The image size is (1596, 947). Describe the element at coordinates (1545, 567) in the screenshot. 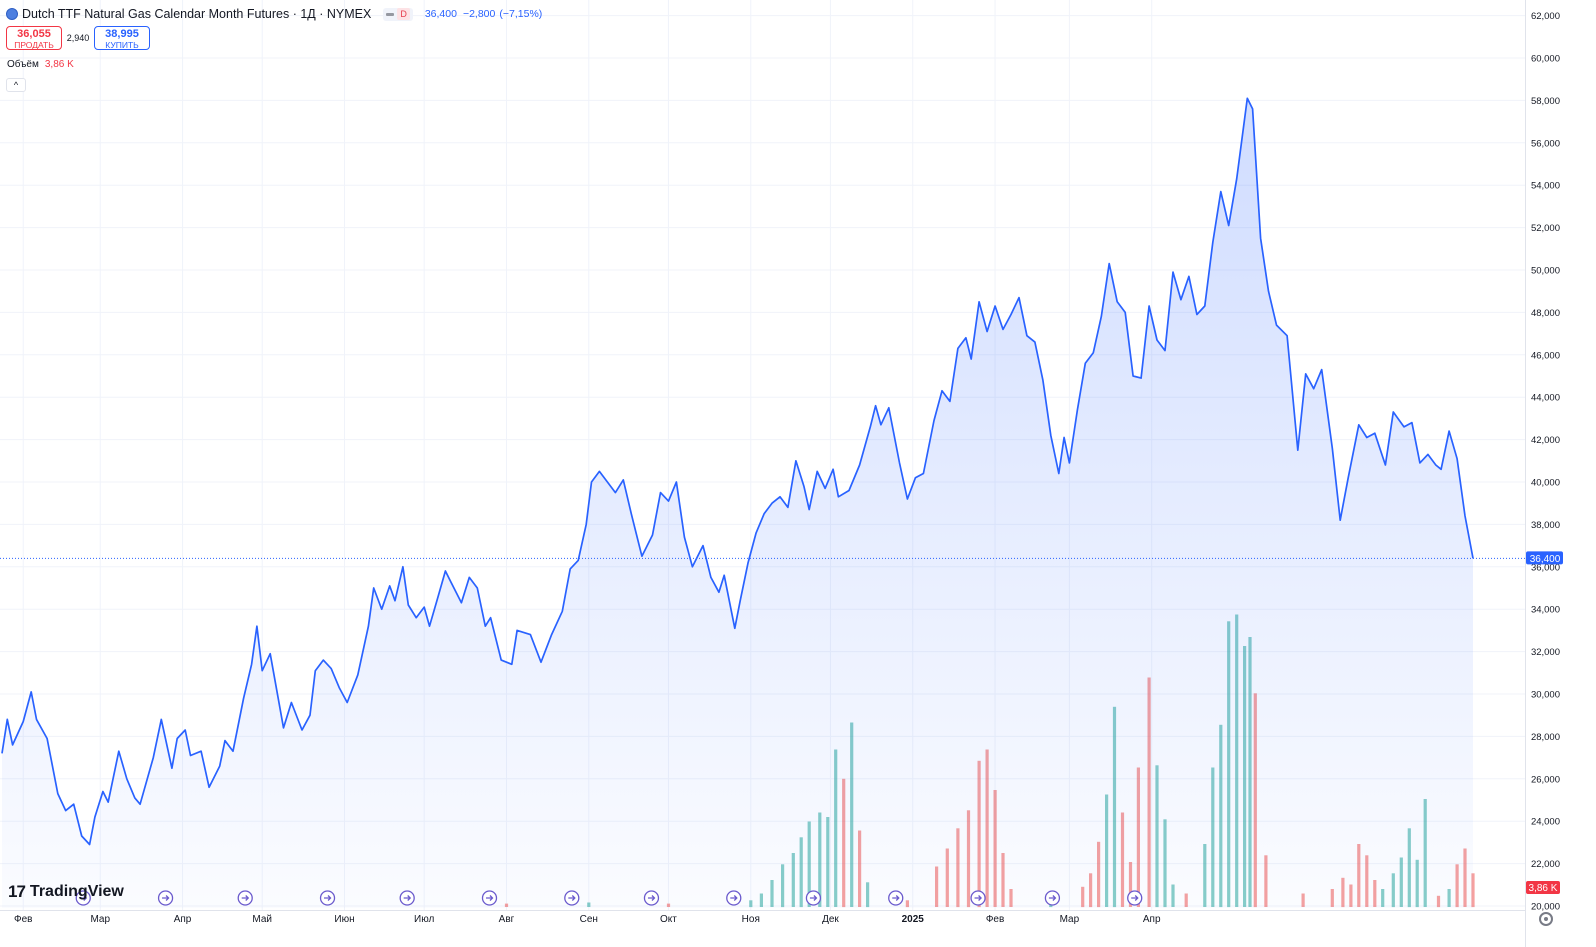

I see `price-axis-label: 36,000` at that location.